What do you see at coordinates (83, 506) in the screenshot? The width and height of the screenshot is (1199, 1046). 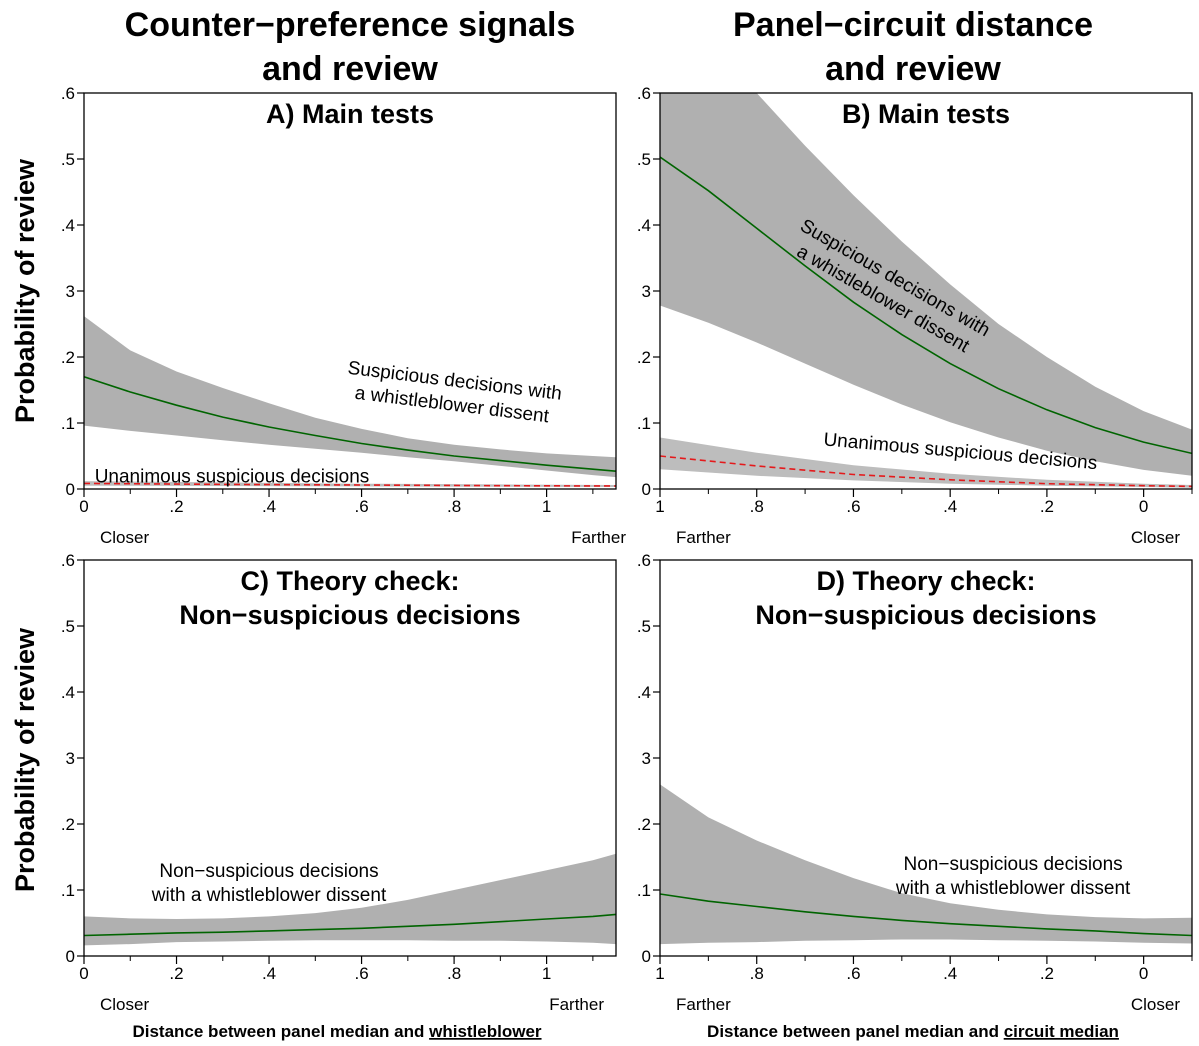 I see `x-tick-label-A-0: 0` at bounding box center [83, 506].